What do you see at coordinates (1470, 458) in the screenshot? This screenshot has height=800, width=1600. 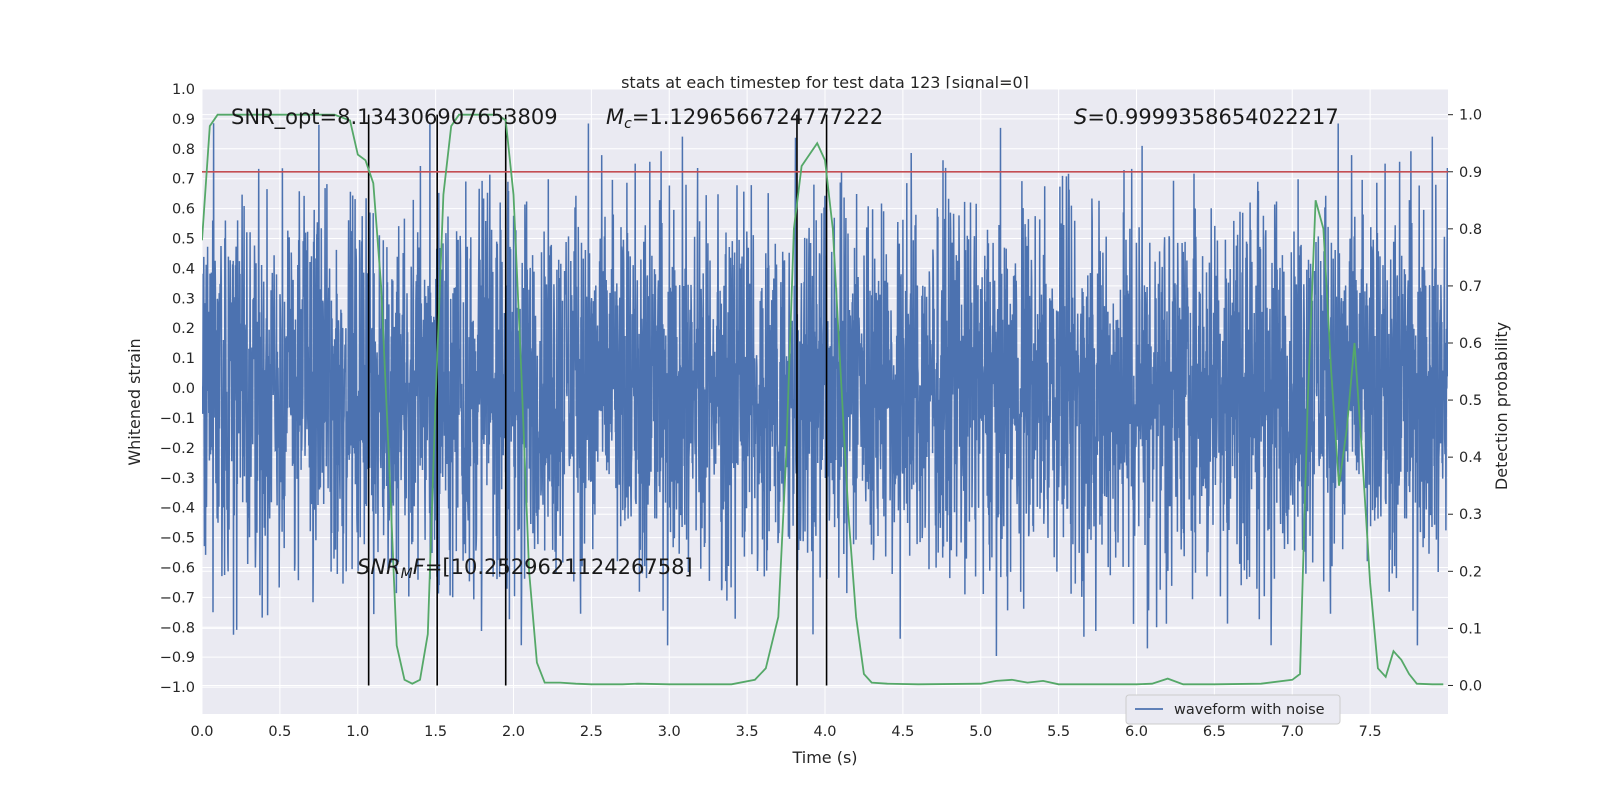 I see `y-right-tick-label: 0.4` at bounding box center [1470, 458].